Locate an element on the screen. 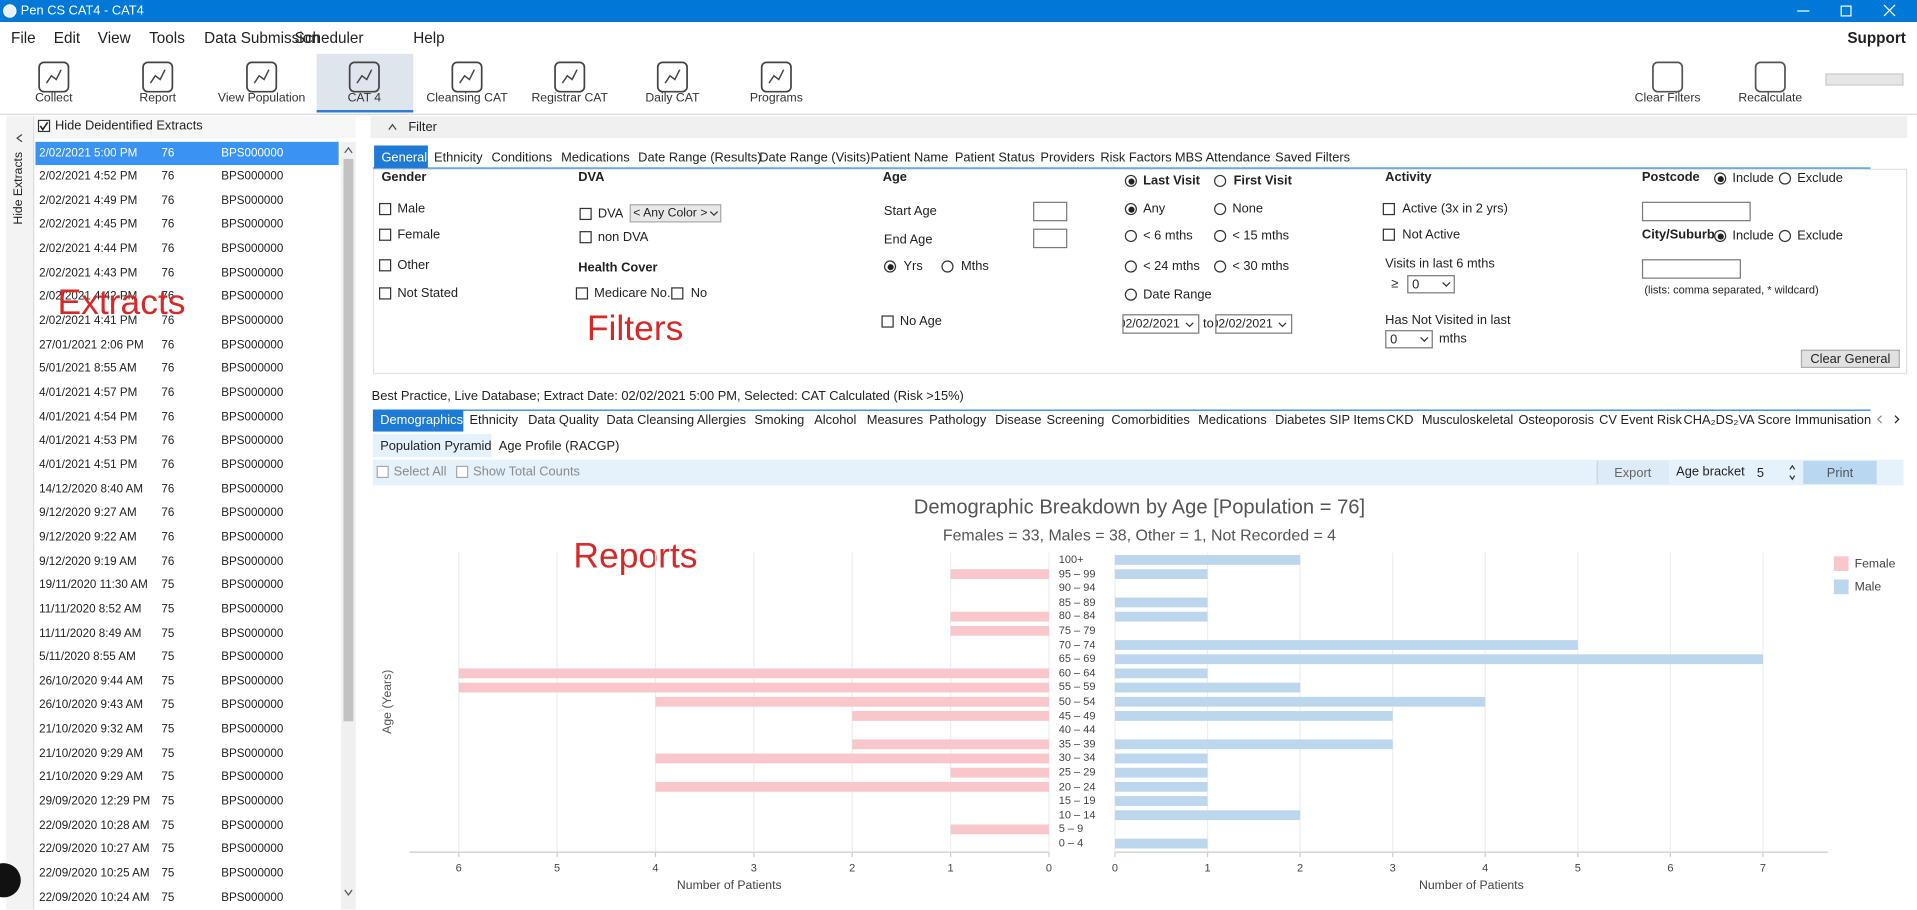 Image resolution: width=1917 pixels, height=910 pixels. clear-general-button is located at coordinates (1850, 358).